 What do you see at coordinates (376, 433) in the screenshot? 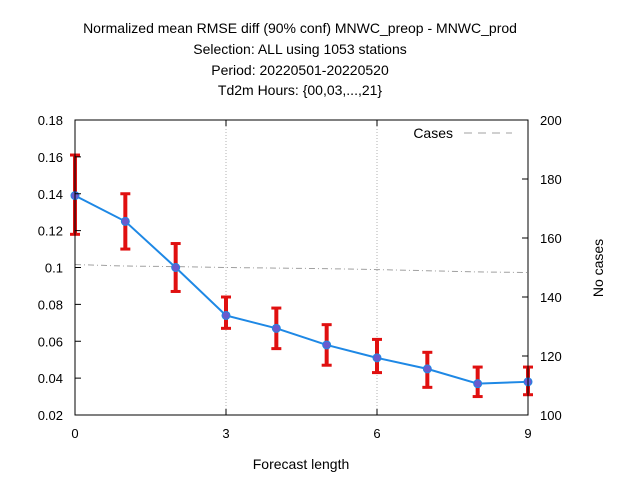
I see `x-tick-label: 6` at bounding box center [376, 433].